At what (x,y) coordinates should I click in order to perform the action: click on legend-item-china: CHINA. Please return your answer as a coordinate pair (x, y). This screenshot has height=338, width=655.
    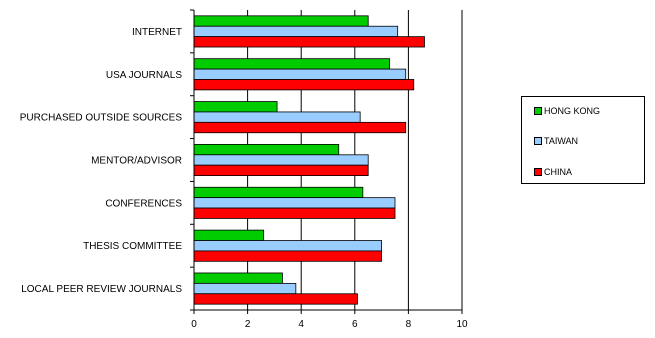
    Looking at the image, I should click on (553, 172).